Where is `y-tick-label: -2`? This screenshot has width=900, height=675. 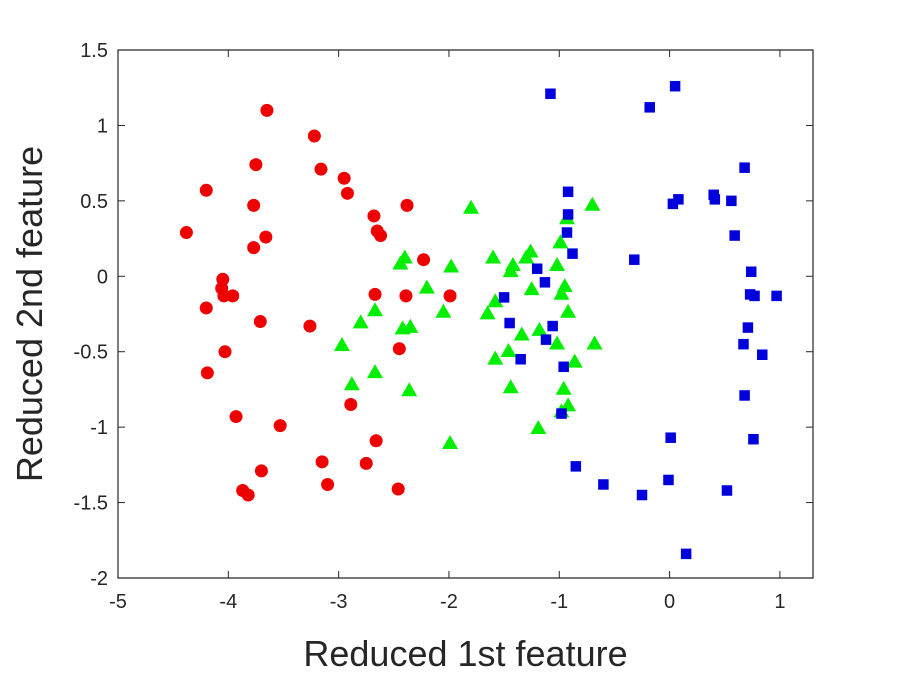 y-tick-label: -2 is located at coordinates (99, 579).